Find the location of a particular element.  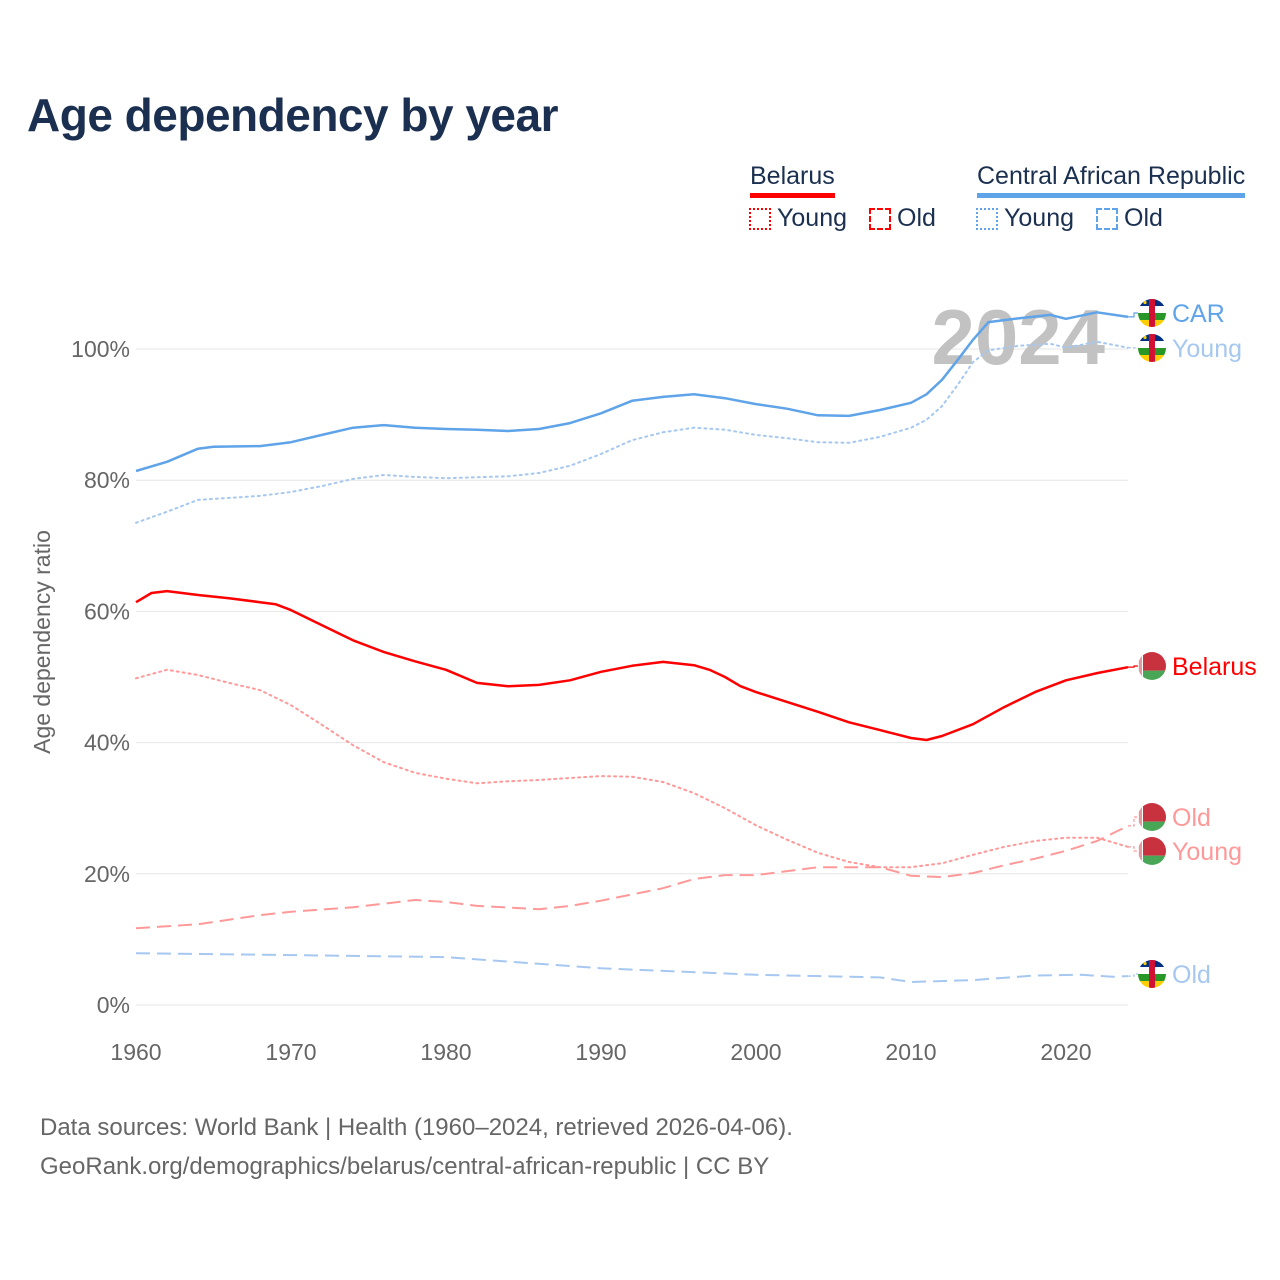

chart-title: Age dependency by year is located at coordinates (292, 115).